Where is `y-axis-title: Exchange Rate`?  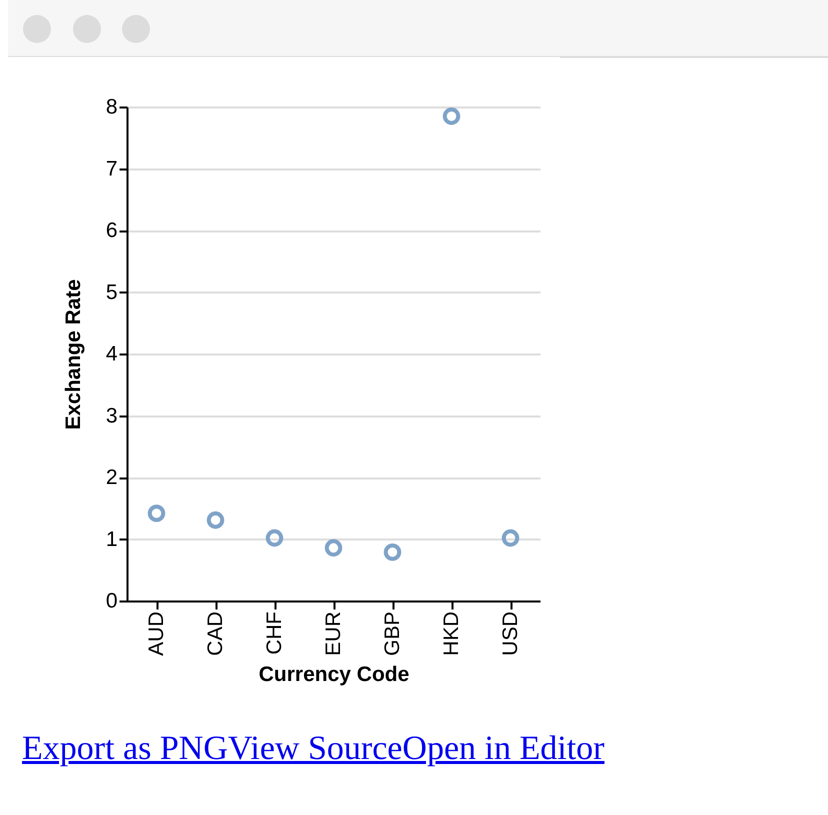
y-axis-title: Exchange Rate is located at coordinates (73, 354).